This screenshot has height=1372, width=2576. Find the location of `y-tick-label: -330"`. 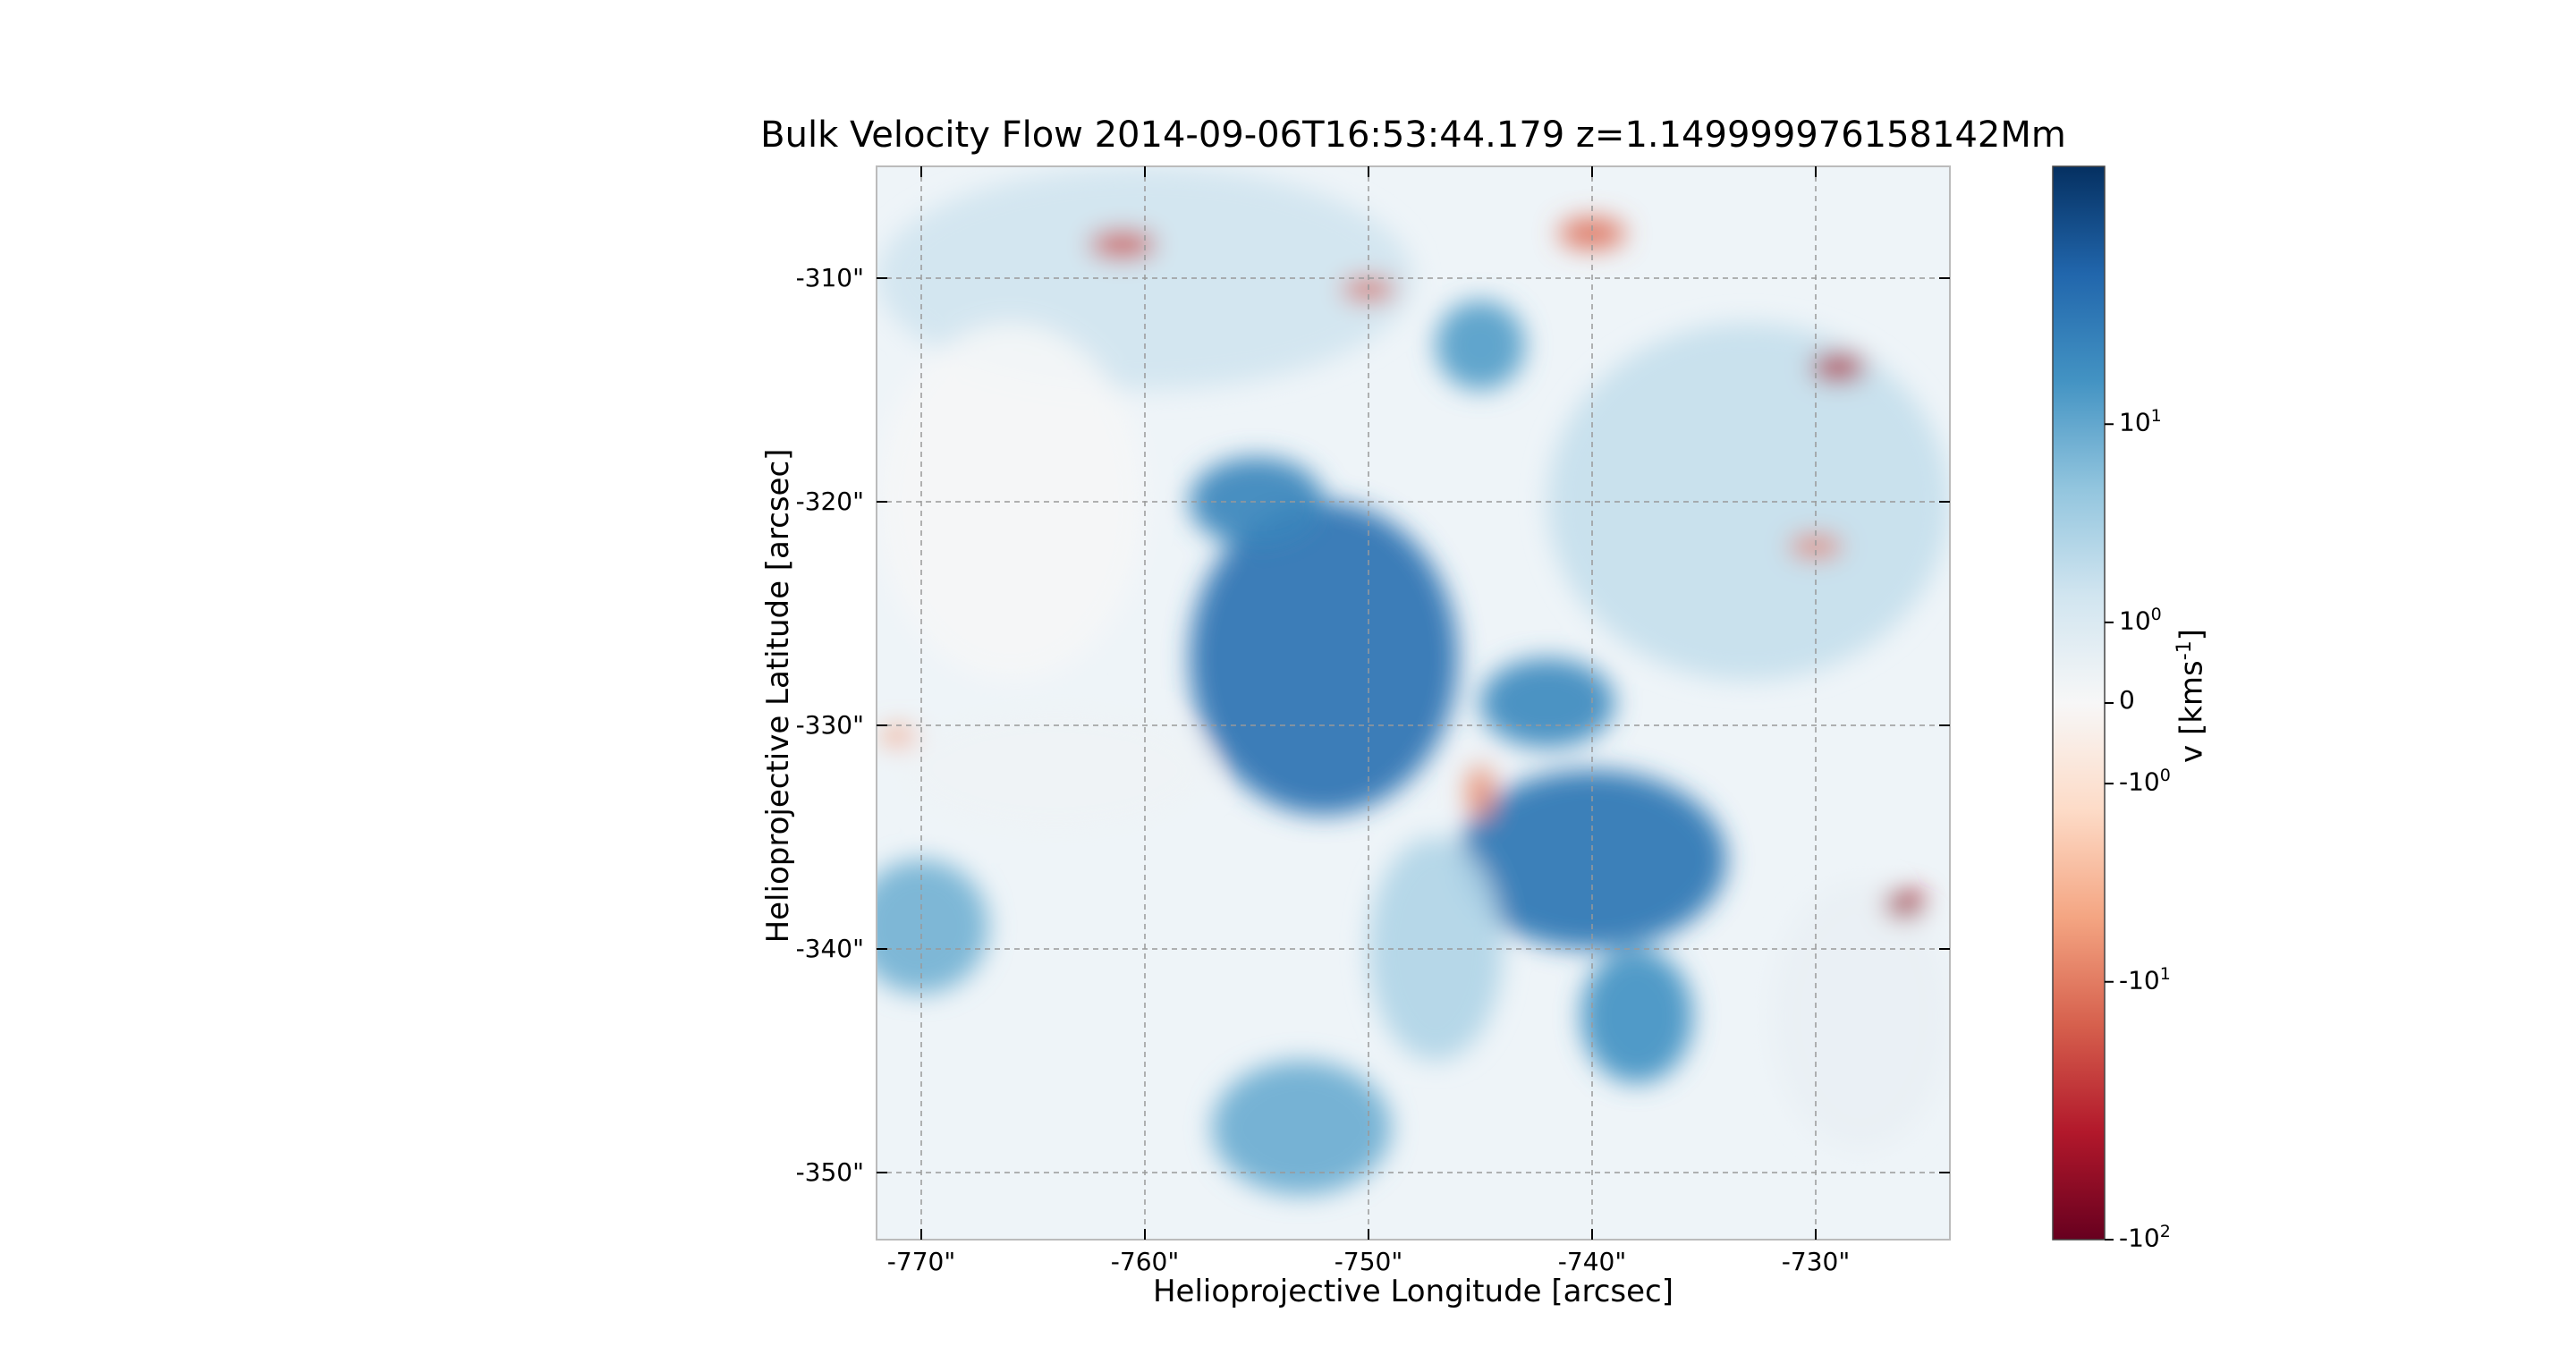

y-tick-label: -330" is located at coordinates (829, 725).